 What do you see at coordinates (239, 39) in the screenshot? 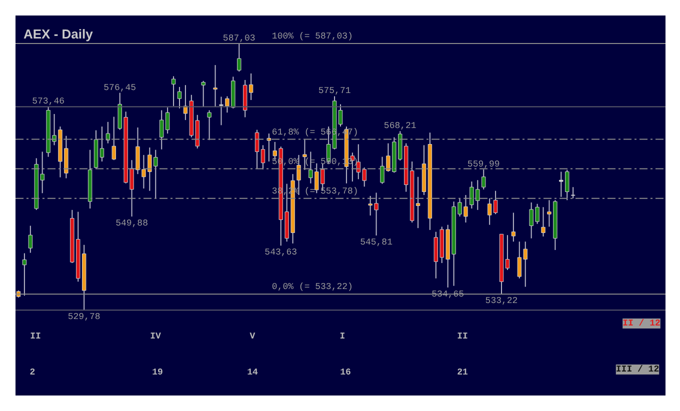
I see `annotation: 587,03` at bounding box center [239, 39].